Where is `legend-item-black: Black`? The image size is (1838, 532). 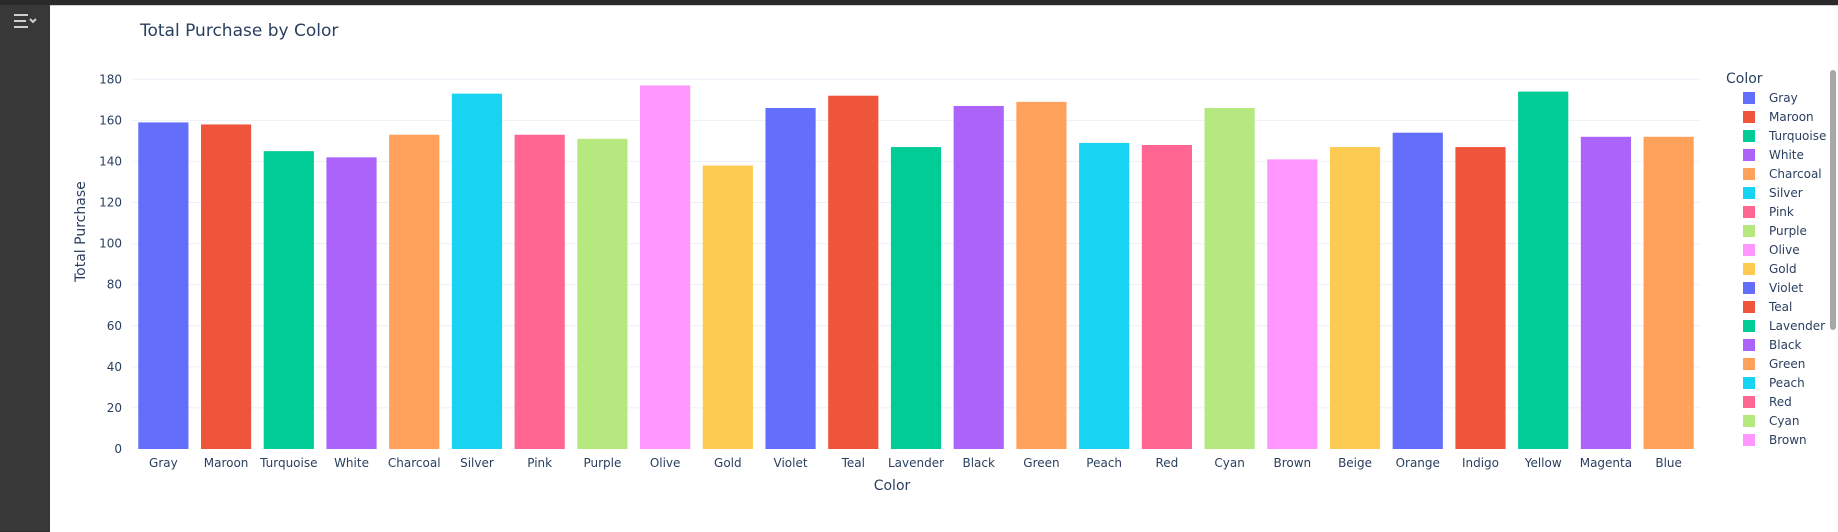 legend-item-black: Black is located at coordinates (1785, 345).